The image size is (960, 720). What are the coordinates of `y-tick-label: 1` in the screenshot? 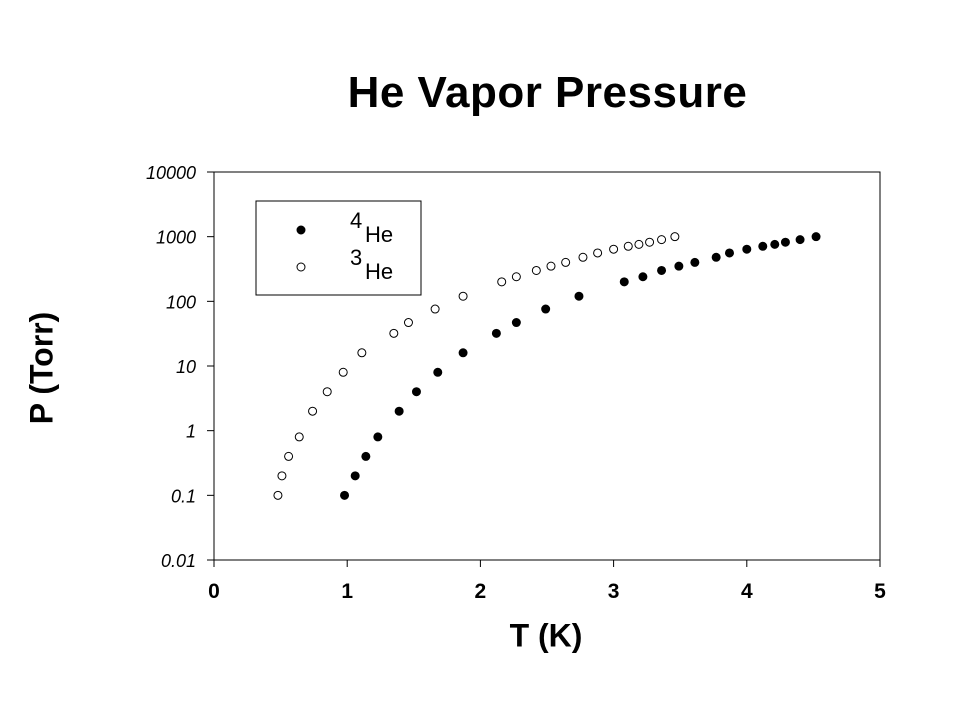 It's located at (191, 432).